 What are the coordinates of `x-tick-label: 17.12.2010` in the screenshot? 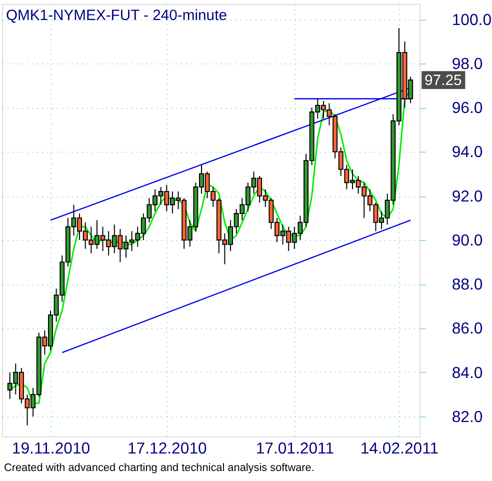 It's located at (167, 449).